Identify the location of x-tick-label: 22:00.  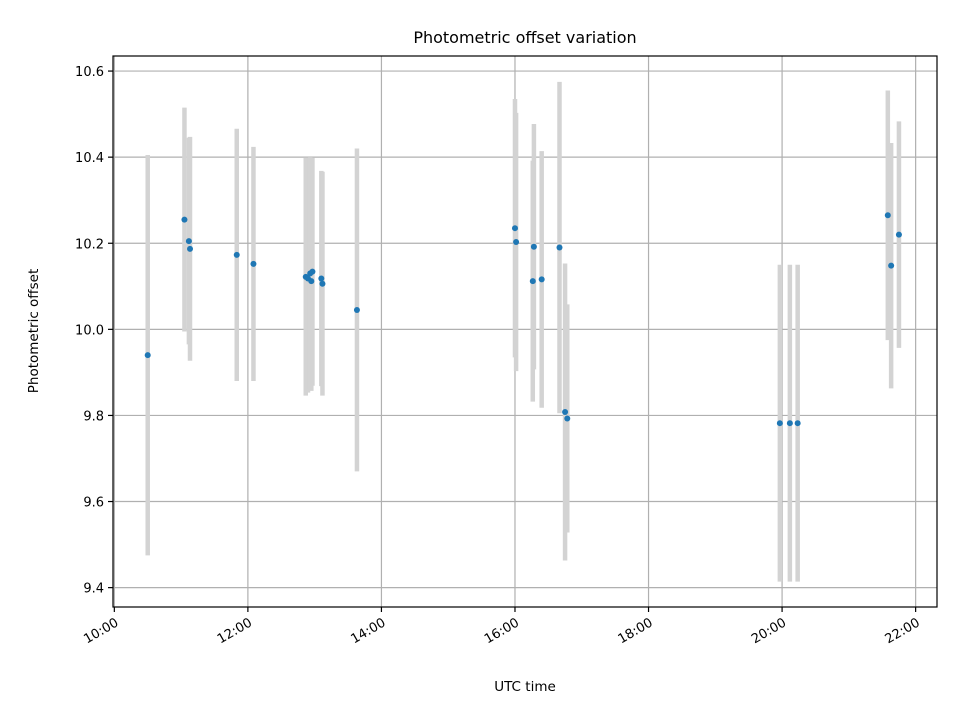
(903, 631).